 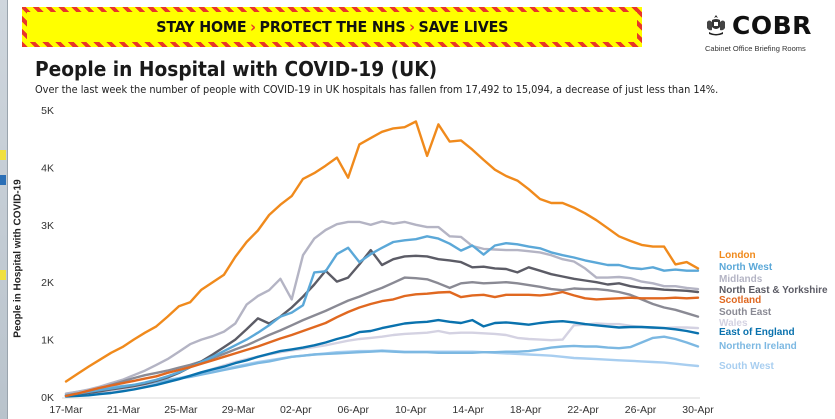 What do you see at coordinates (641, 410) in the screenshot?
I see `x-tick-label: 26-Apr` at bounding box center [641, 410].